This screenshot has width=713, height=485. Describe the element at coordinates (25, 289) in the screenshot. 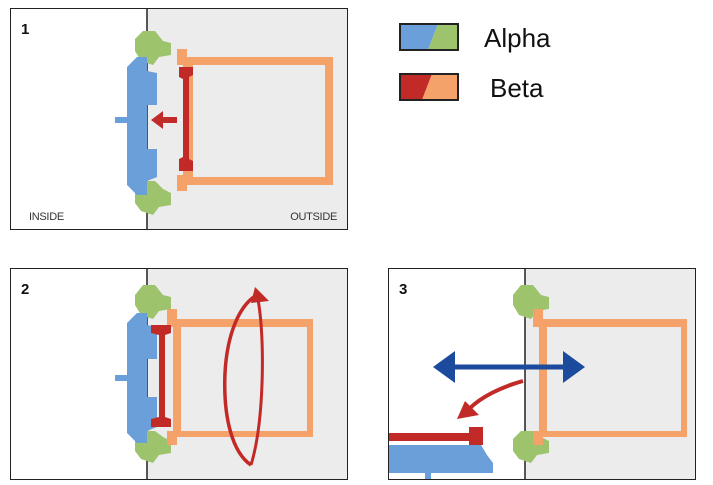

I see `panel-number: 2` at that location.